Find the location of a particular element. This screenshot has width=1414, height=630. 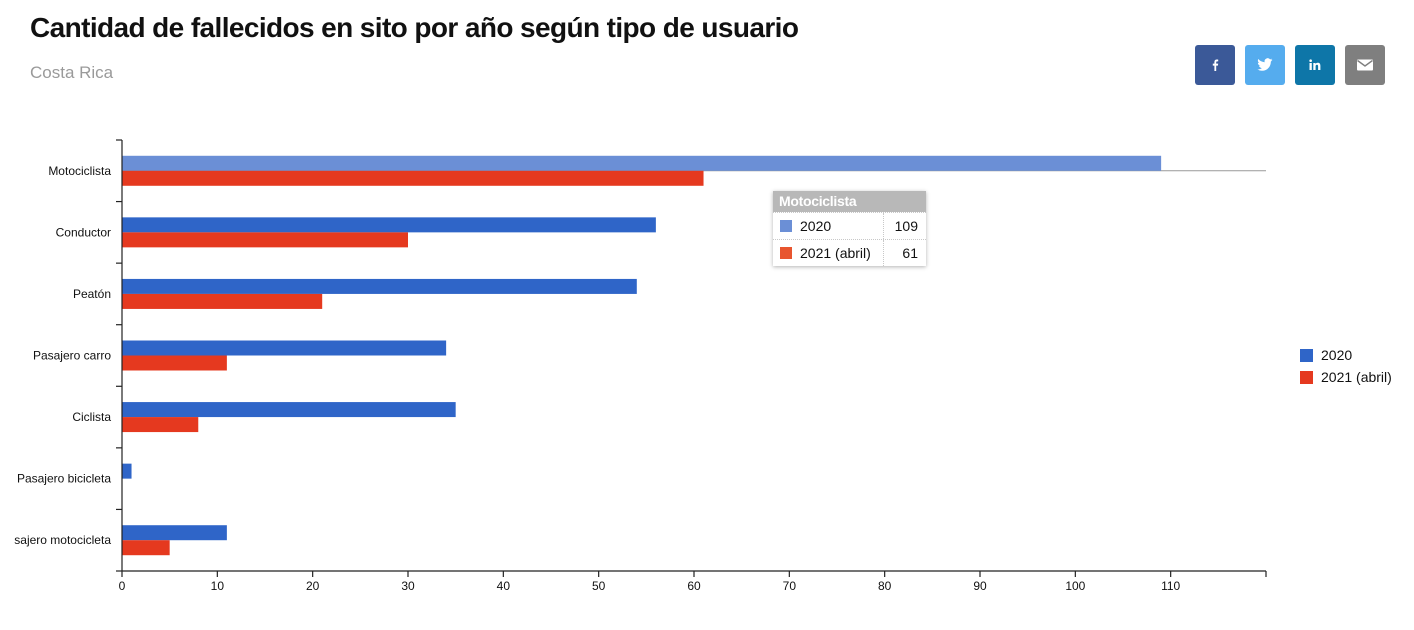

twitter-share-button is located at coordinates (1265, 65).